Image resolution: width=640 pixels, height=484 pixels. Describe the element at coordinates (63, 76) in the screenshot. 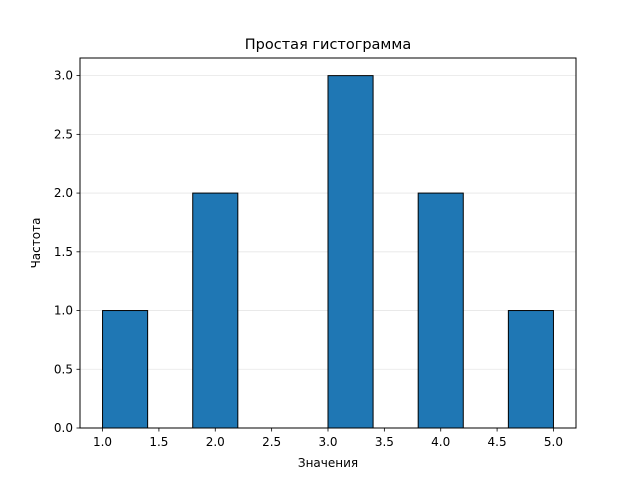

I see `y-tick-label: 3.0` at that location.